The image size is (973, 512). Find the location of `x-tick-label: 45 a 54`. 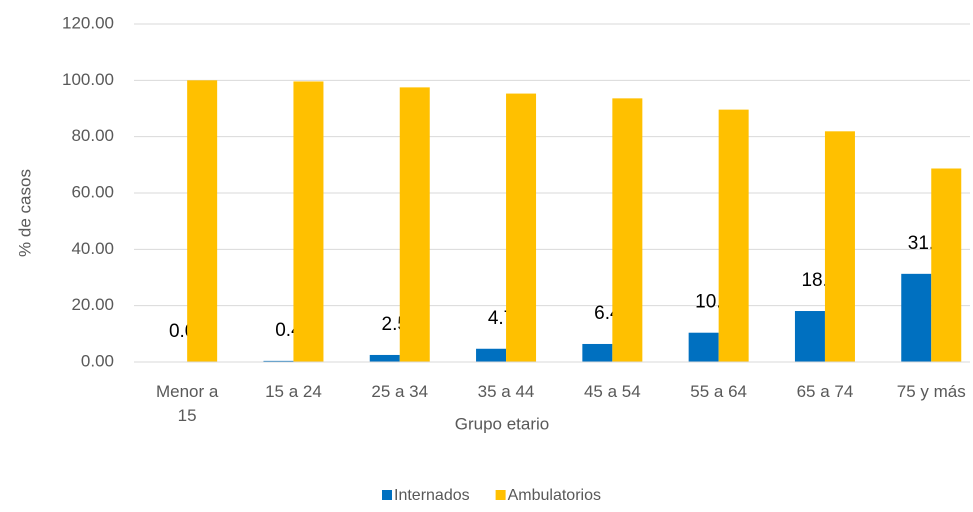

x-tick-label: 45 a 54 is located at coordinates (612, 391).